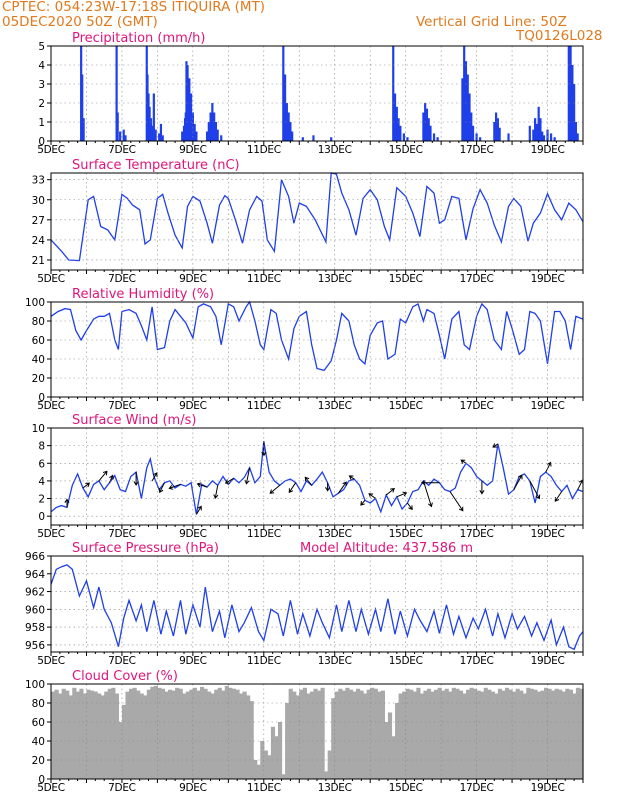  I want to click on y-tick-label: 8, so click(41, 447).